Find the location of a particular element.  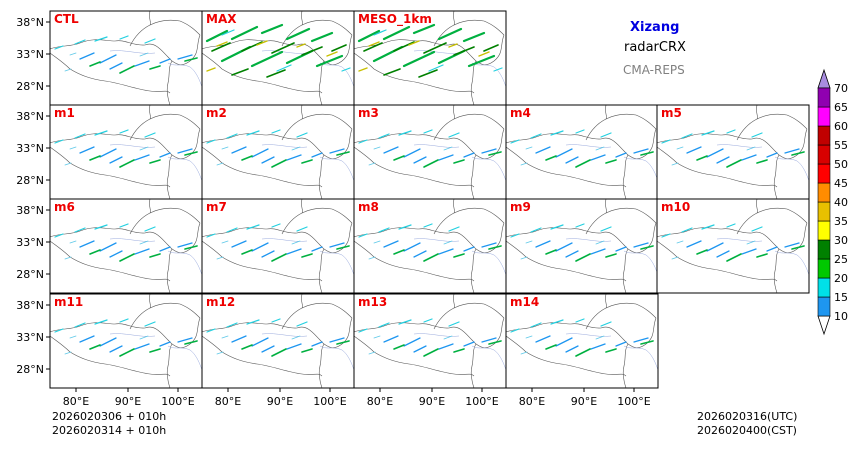

panel-label: MAX is located at coordinates (221, 19).